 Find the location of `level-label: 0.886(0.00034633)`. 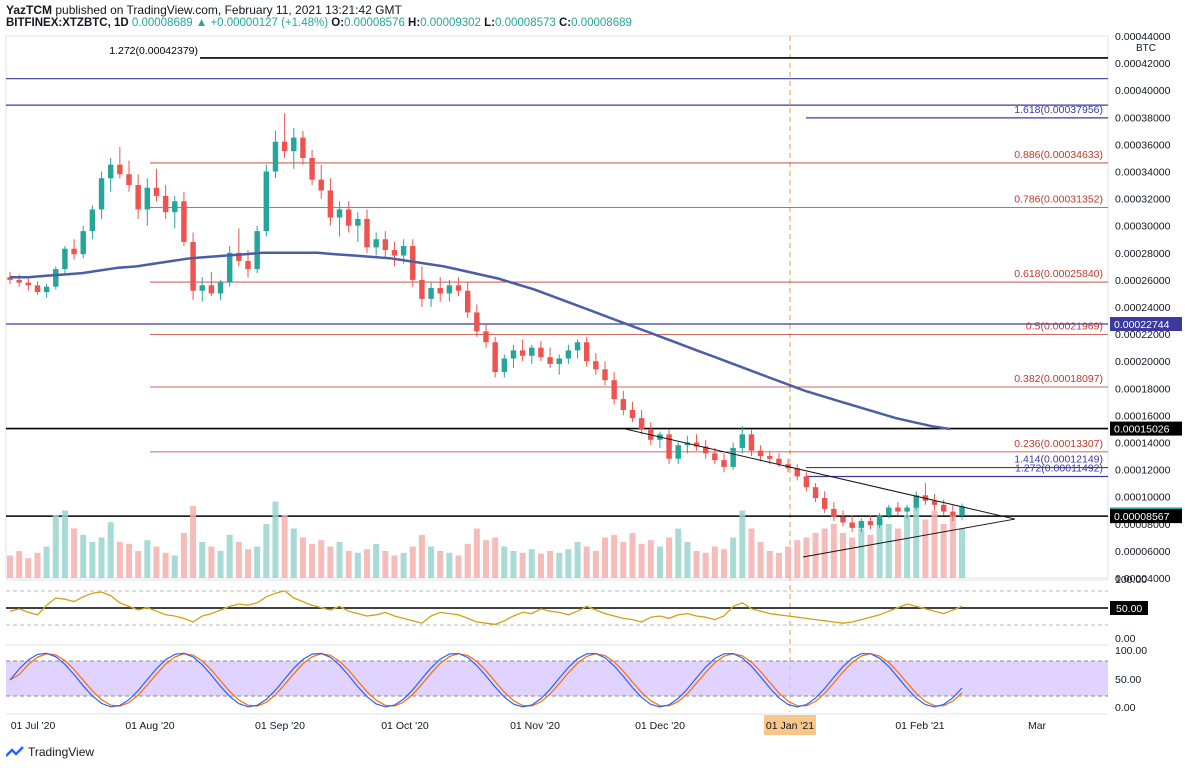

level-label: 0.886(0.00034633) is located at coordinates (1058, 155).